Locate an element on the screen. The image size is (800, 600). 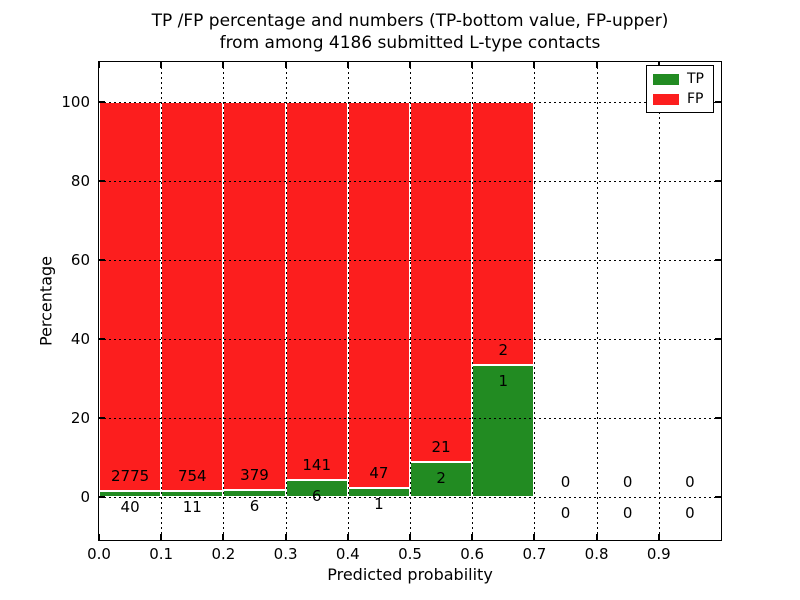
y-tick-label: 80 is located at coordinates (80, 180).